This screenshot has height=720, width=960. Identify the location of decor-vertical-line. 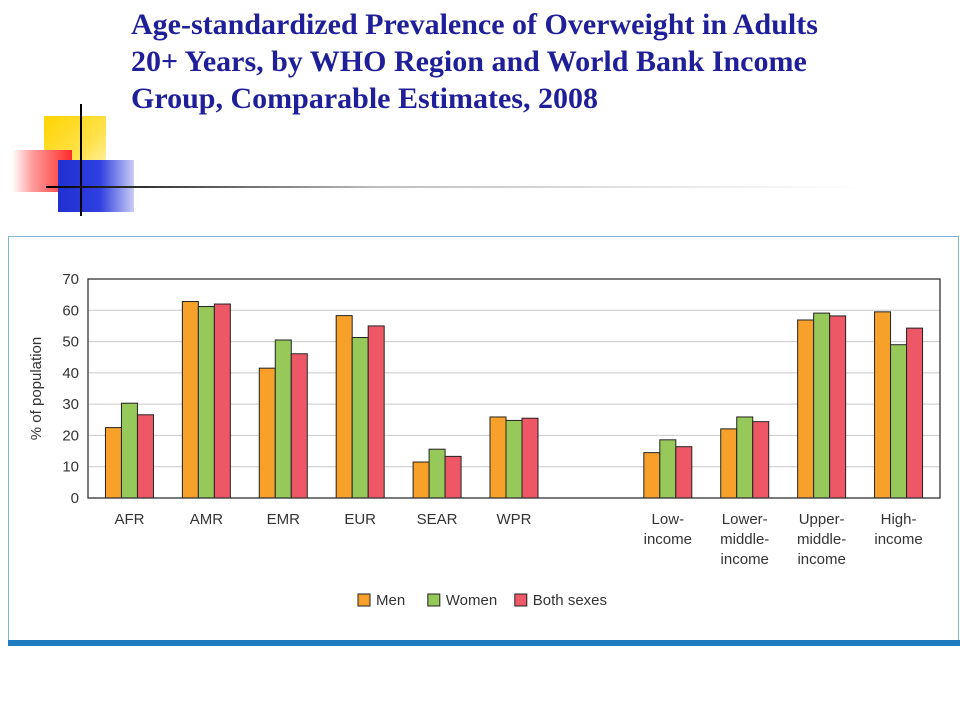
(81, 160).